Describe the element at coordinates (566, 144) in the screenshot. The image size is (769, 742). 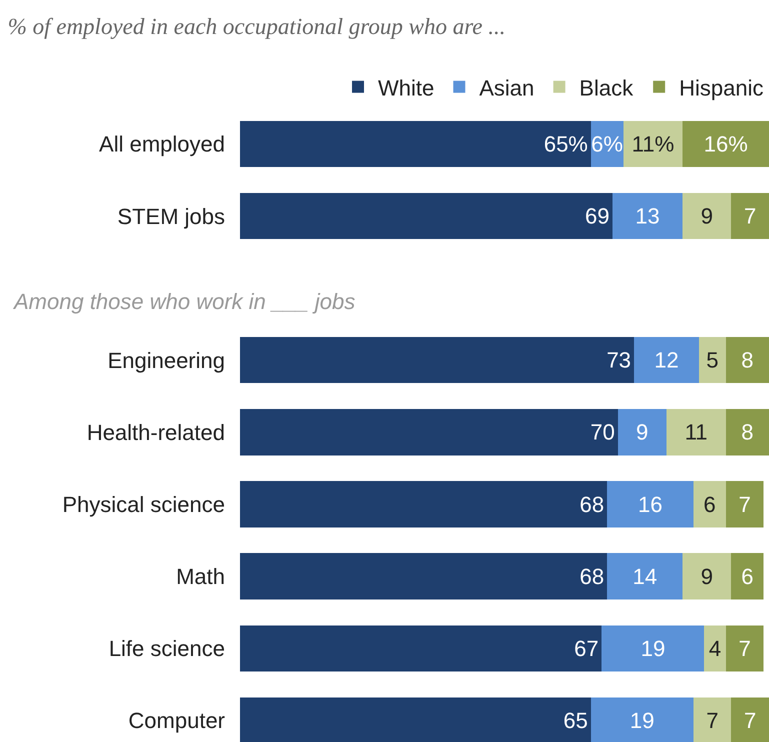
I see `data-label: 65%` at that location.